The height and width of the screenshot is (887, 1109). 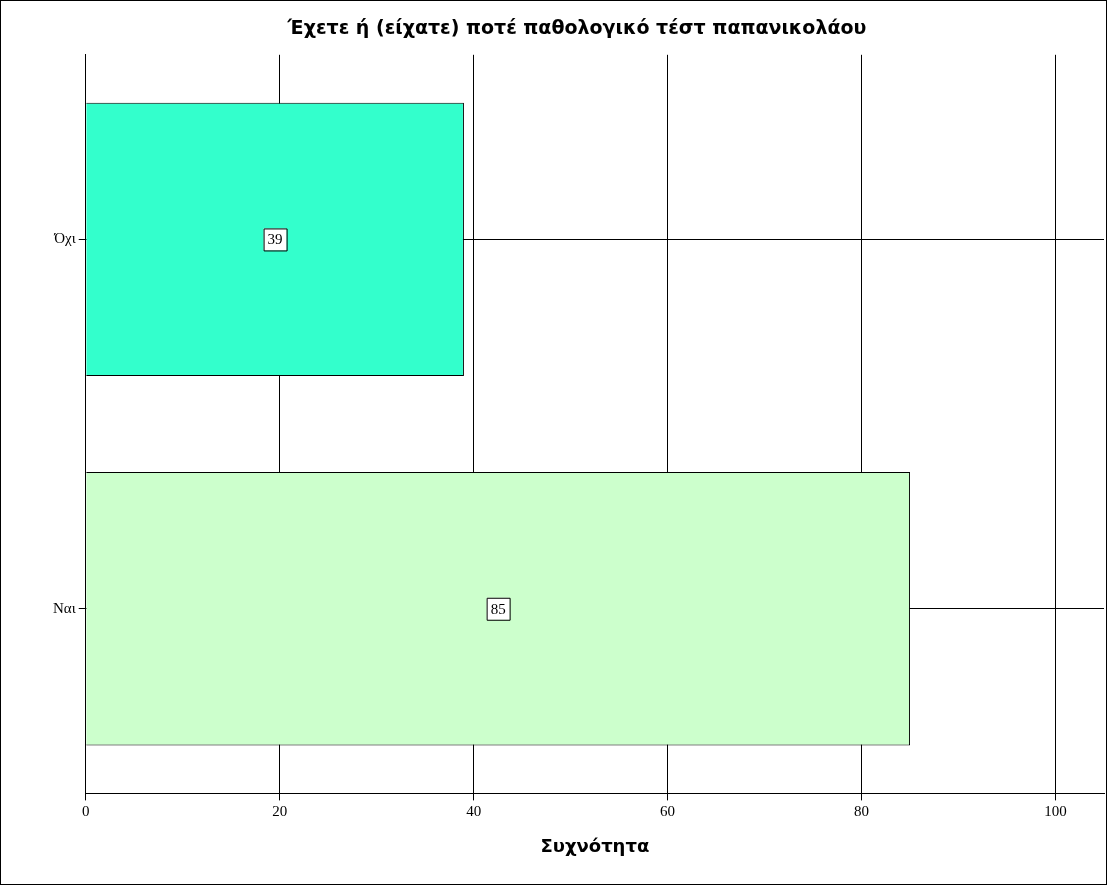 What do you see at coordinates (64, 238) in the screenshot?
I see `y-tick-label: Όχι` at bounding box center [64, 238].